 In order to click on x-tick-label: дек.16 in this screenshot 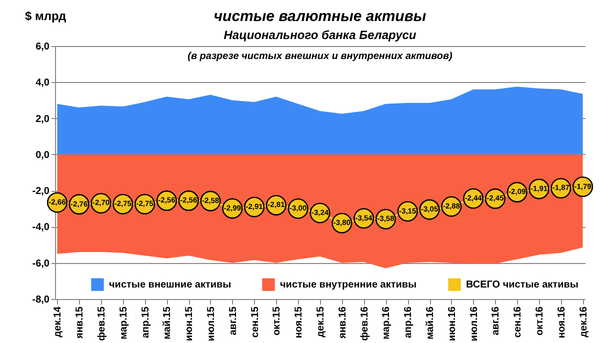, I will do `click(584, 322)`.